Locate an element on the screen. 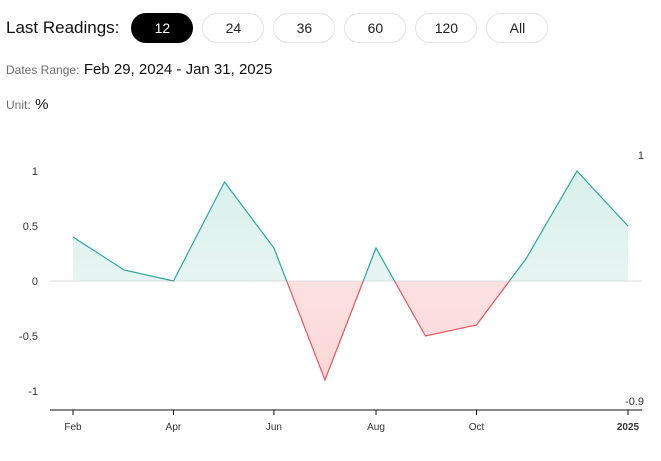 The image size is (661, 461). y-tick-label: 1 is located at coordinates (35, 172).